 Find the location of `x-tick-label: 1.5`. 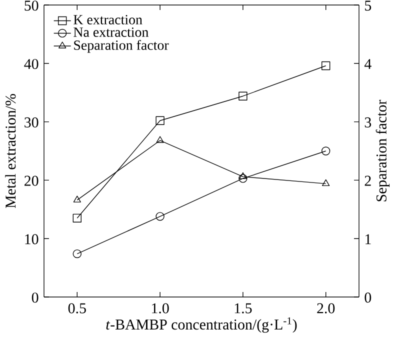

x-tick-label: 1.5 is located at coordinates (243, 308).